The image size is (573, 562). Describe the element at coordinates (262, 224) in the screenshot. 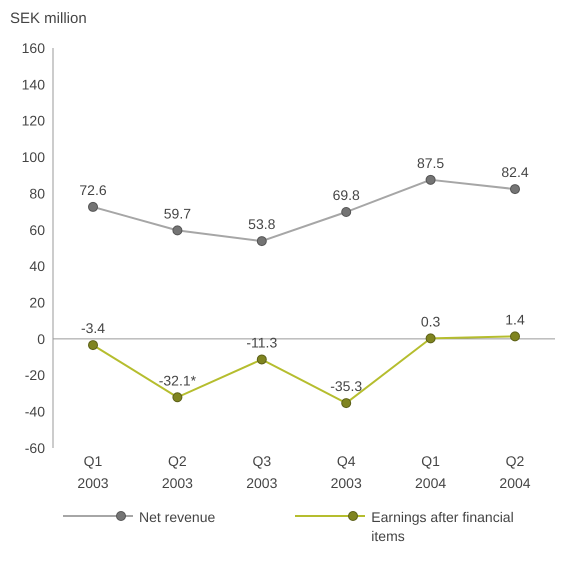

I see `data-label: 53.8` at that location.